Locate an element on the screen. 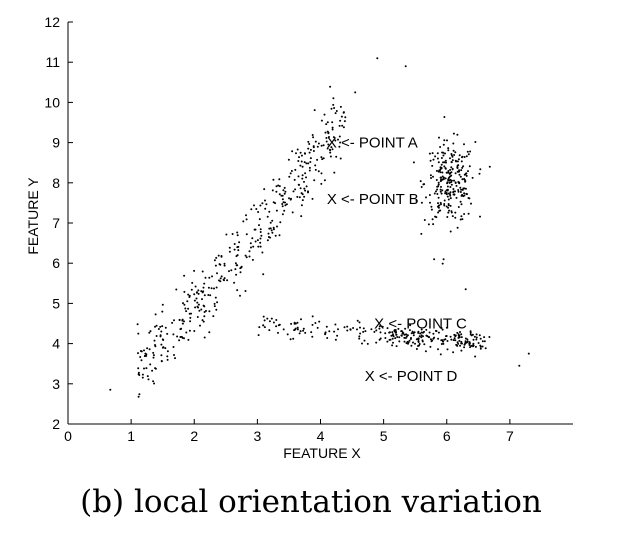 The width and height of the screenshot is (622, 536). x-tick-label: 2 is located at coordinates (194, 436).